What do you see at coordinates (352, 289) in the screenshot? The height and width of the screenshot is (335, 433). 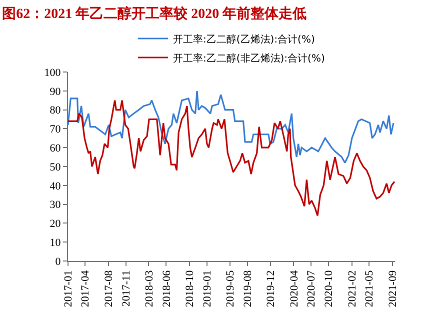 I see `x-tick-label: 2021-02` at bounding box center [352, 289].